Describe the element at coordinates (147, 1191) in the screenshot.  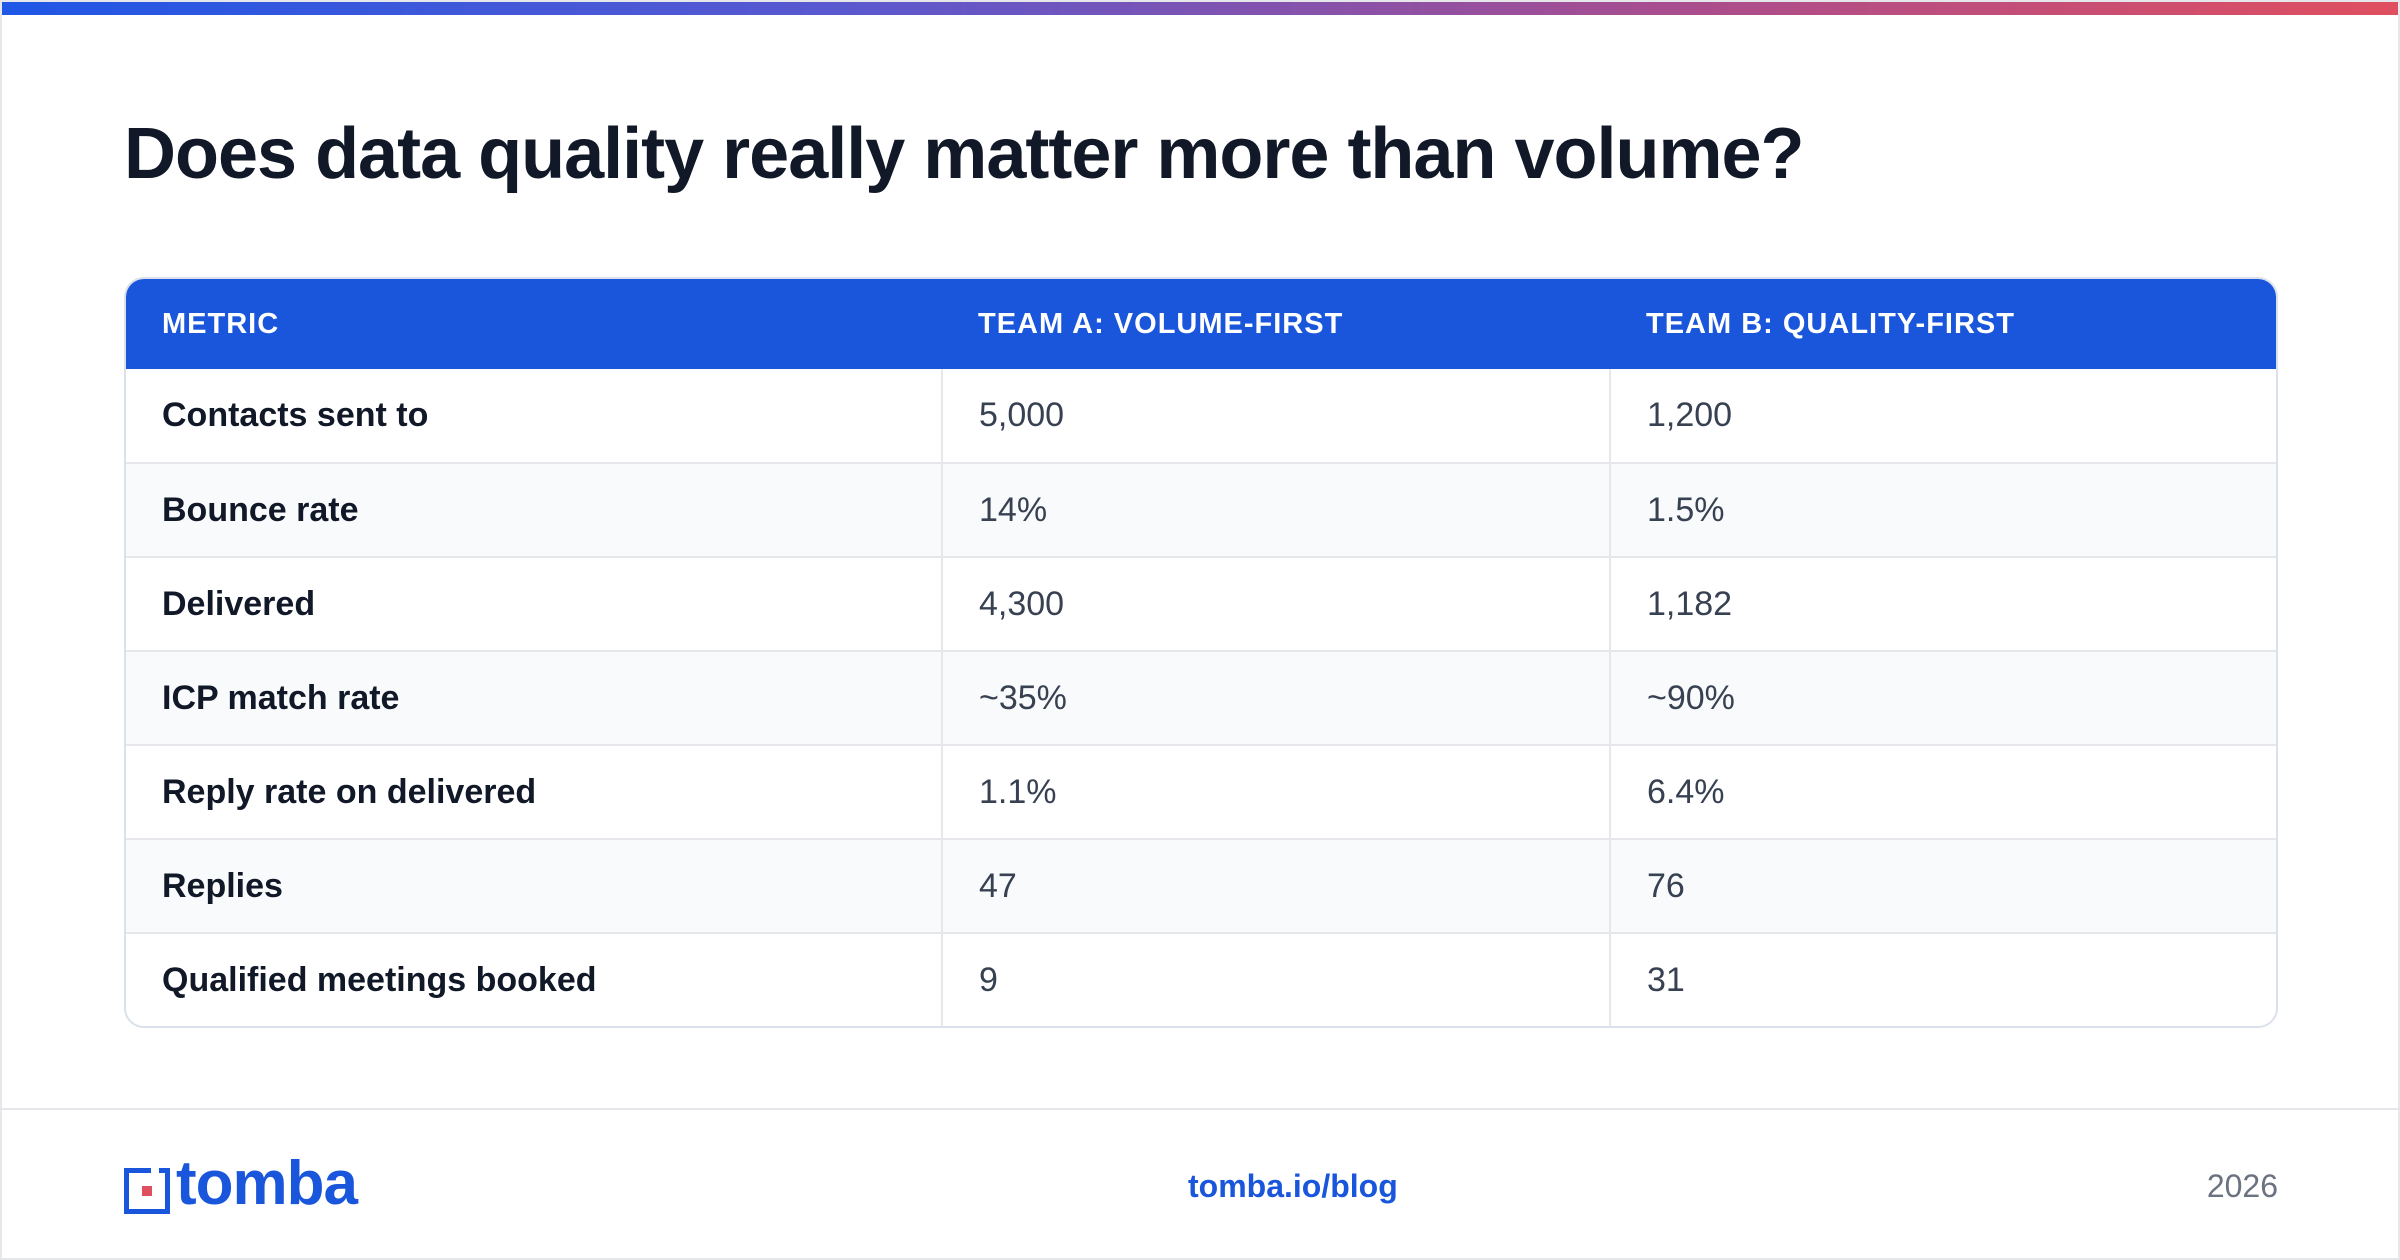
I see `tomba-logo-icon` at that location.